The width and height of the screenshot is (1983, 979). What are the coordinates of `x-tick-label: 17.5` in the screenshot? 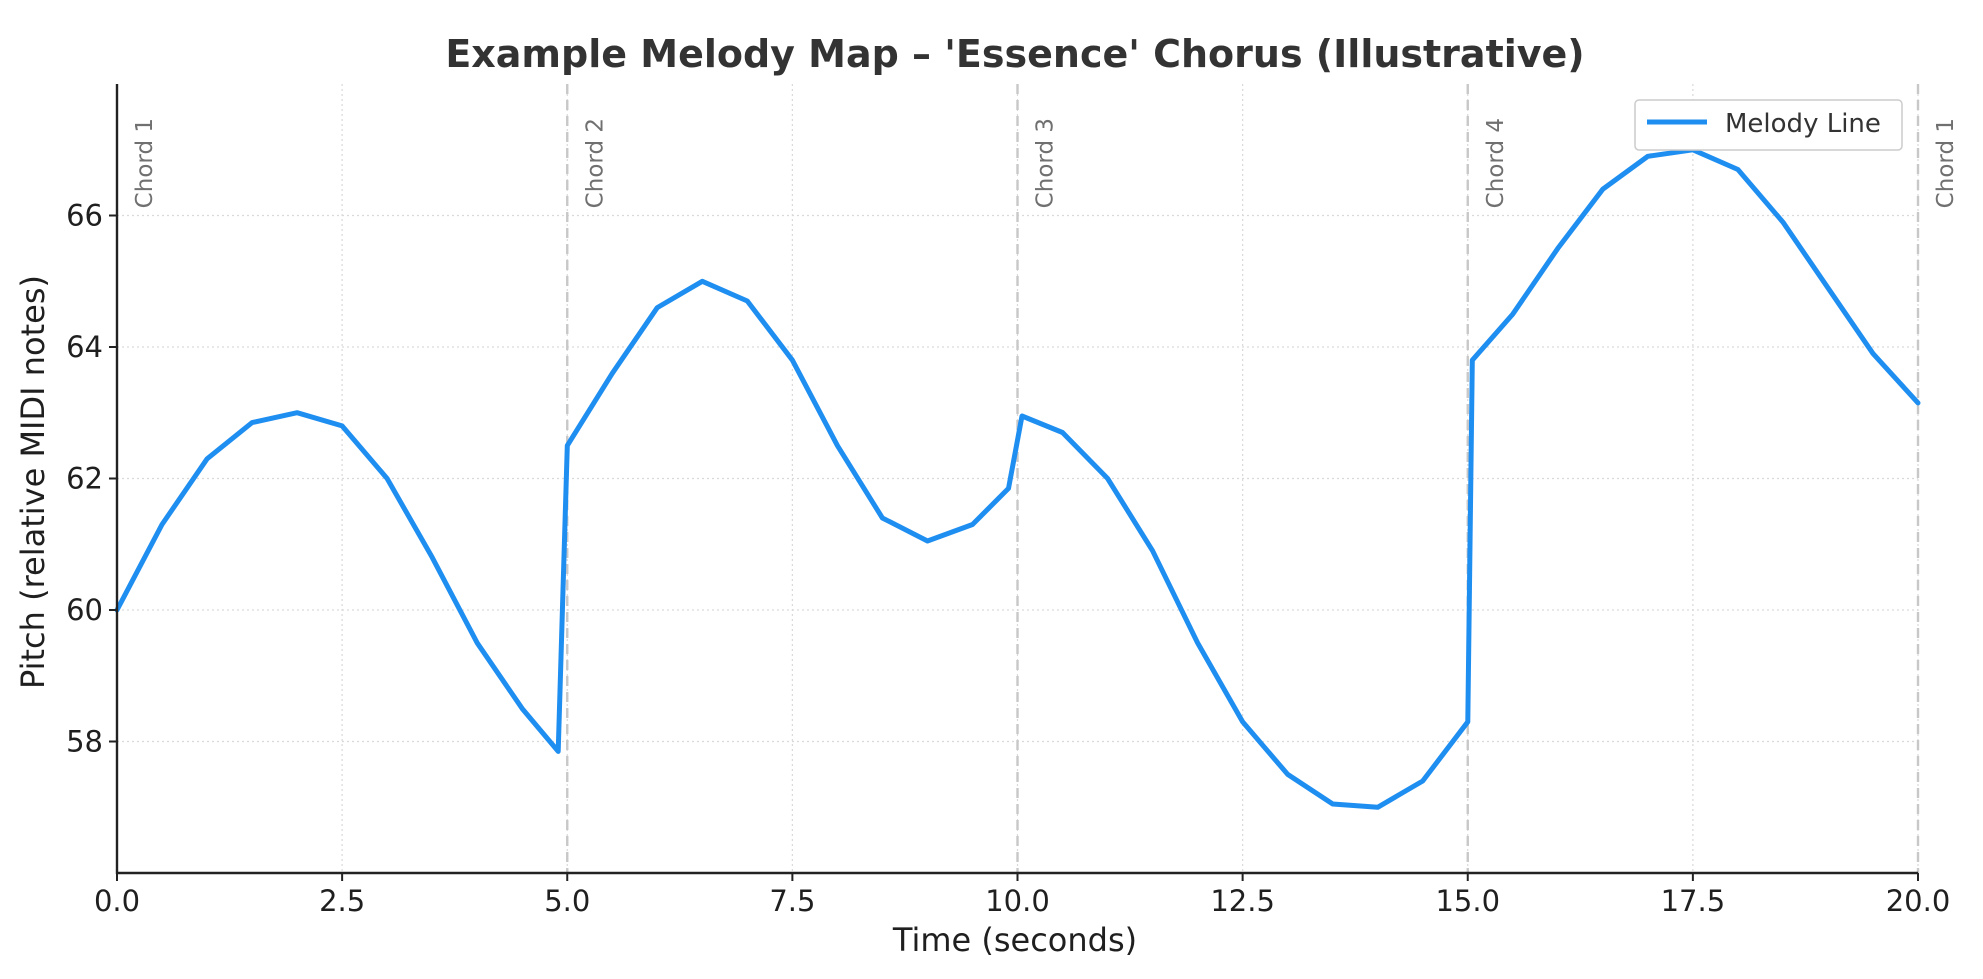 It's located at (1693, 901).